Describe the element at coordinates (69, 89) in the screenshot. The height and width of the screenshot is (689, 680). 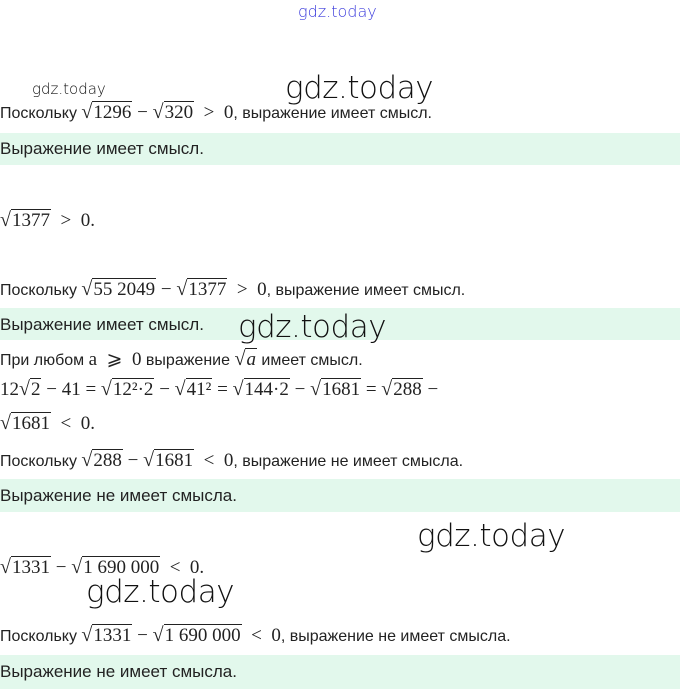
I see `watermark-small: gdz.today` at that location.